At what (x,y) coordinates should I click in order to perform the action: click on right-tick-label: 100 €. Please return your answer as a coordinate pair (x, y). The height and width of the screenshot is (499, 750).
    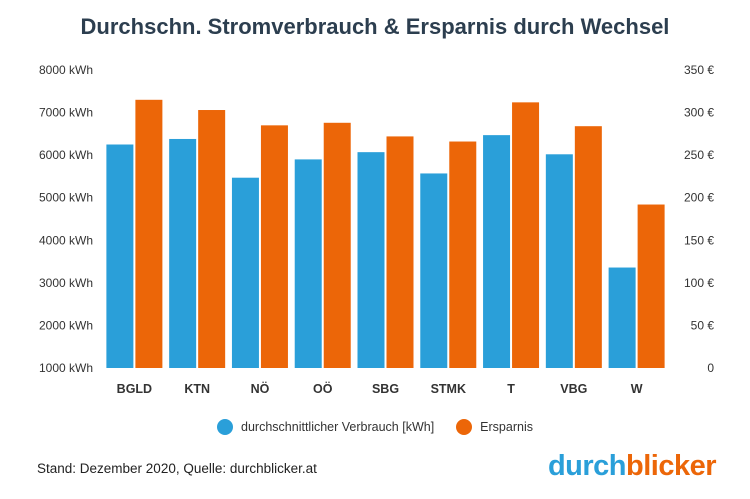
    Looking at the image, I should click on (699, 283).